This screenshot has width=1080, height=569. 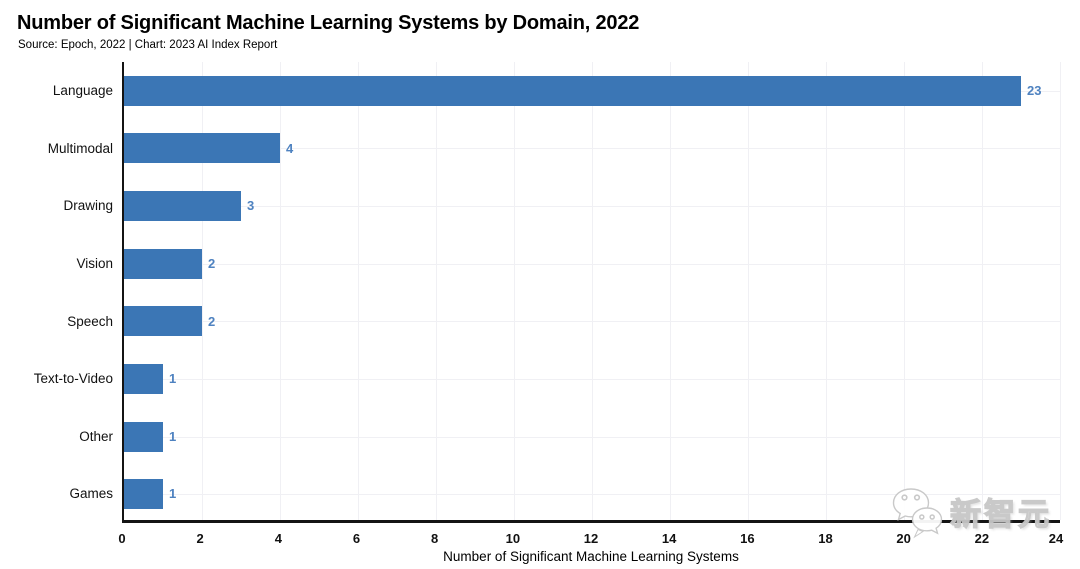 What do you see at coordinates (356, 538) in the screenshot?
I see `x-tick-label: 6` at bounding box center [356, 538].